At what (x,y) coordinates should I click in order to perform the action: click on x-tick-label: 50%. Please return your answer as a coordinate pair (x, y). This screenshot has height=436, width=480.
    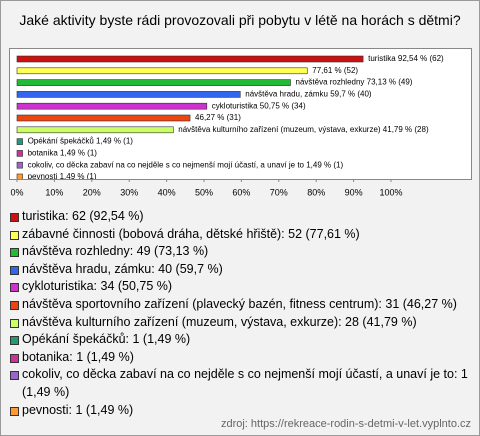
    Looking at the image, I should click on (204, 192).